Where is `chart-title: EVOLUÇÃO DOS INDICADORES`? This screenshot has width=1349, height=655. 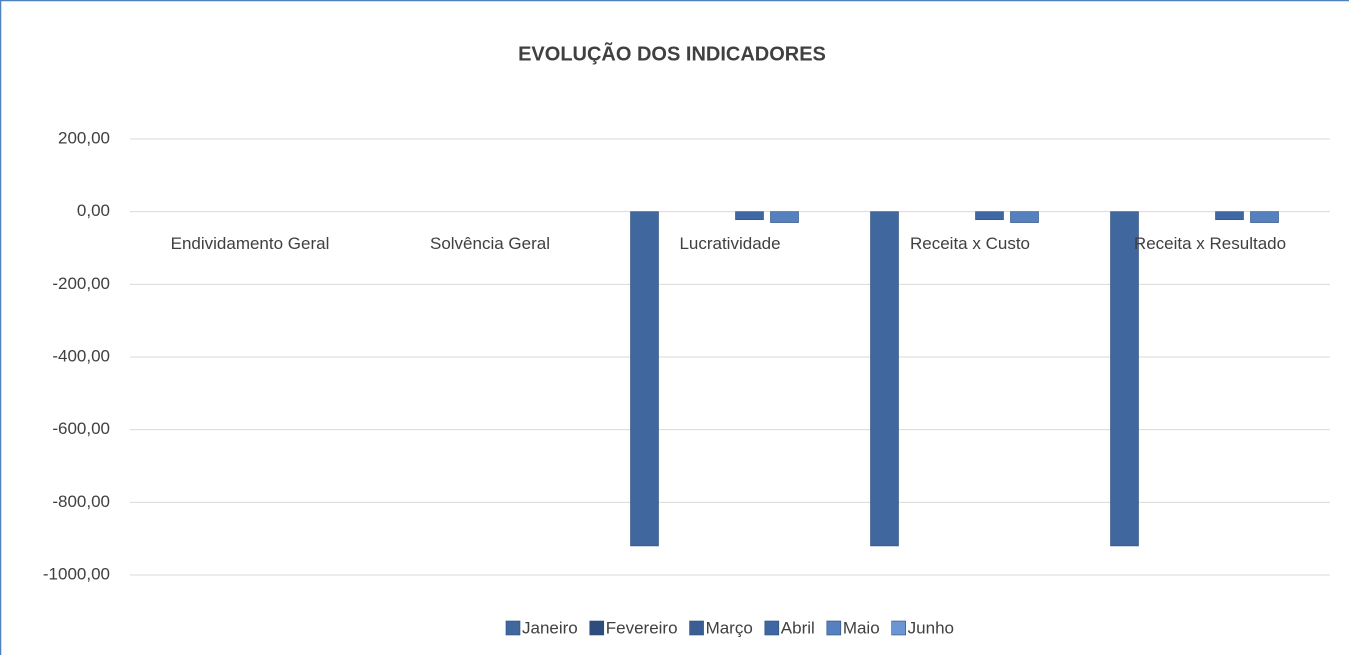
chart-title: EVOLUÇÃO DOS INDICADORES is located at coordinates (672, 53).